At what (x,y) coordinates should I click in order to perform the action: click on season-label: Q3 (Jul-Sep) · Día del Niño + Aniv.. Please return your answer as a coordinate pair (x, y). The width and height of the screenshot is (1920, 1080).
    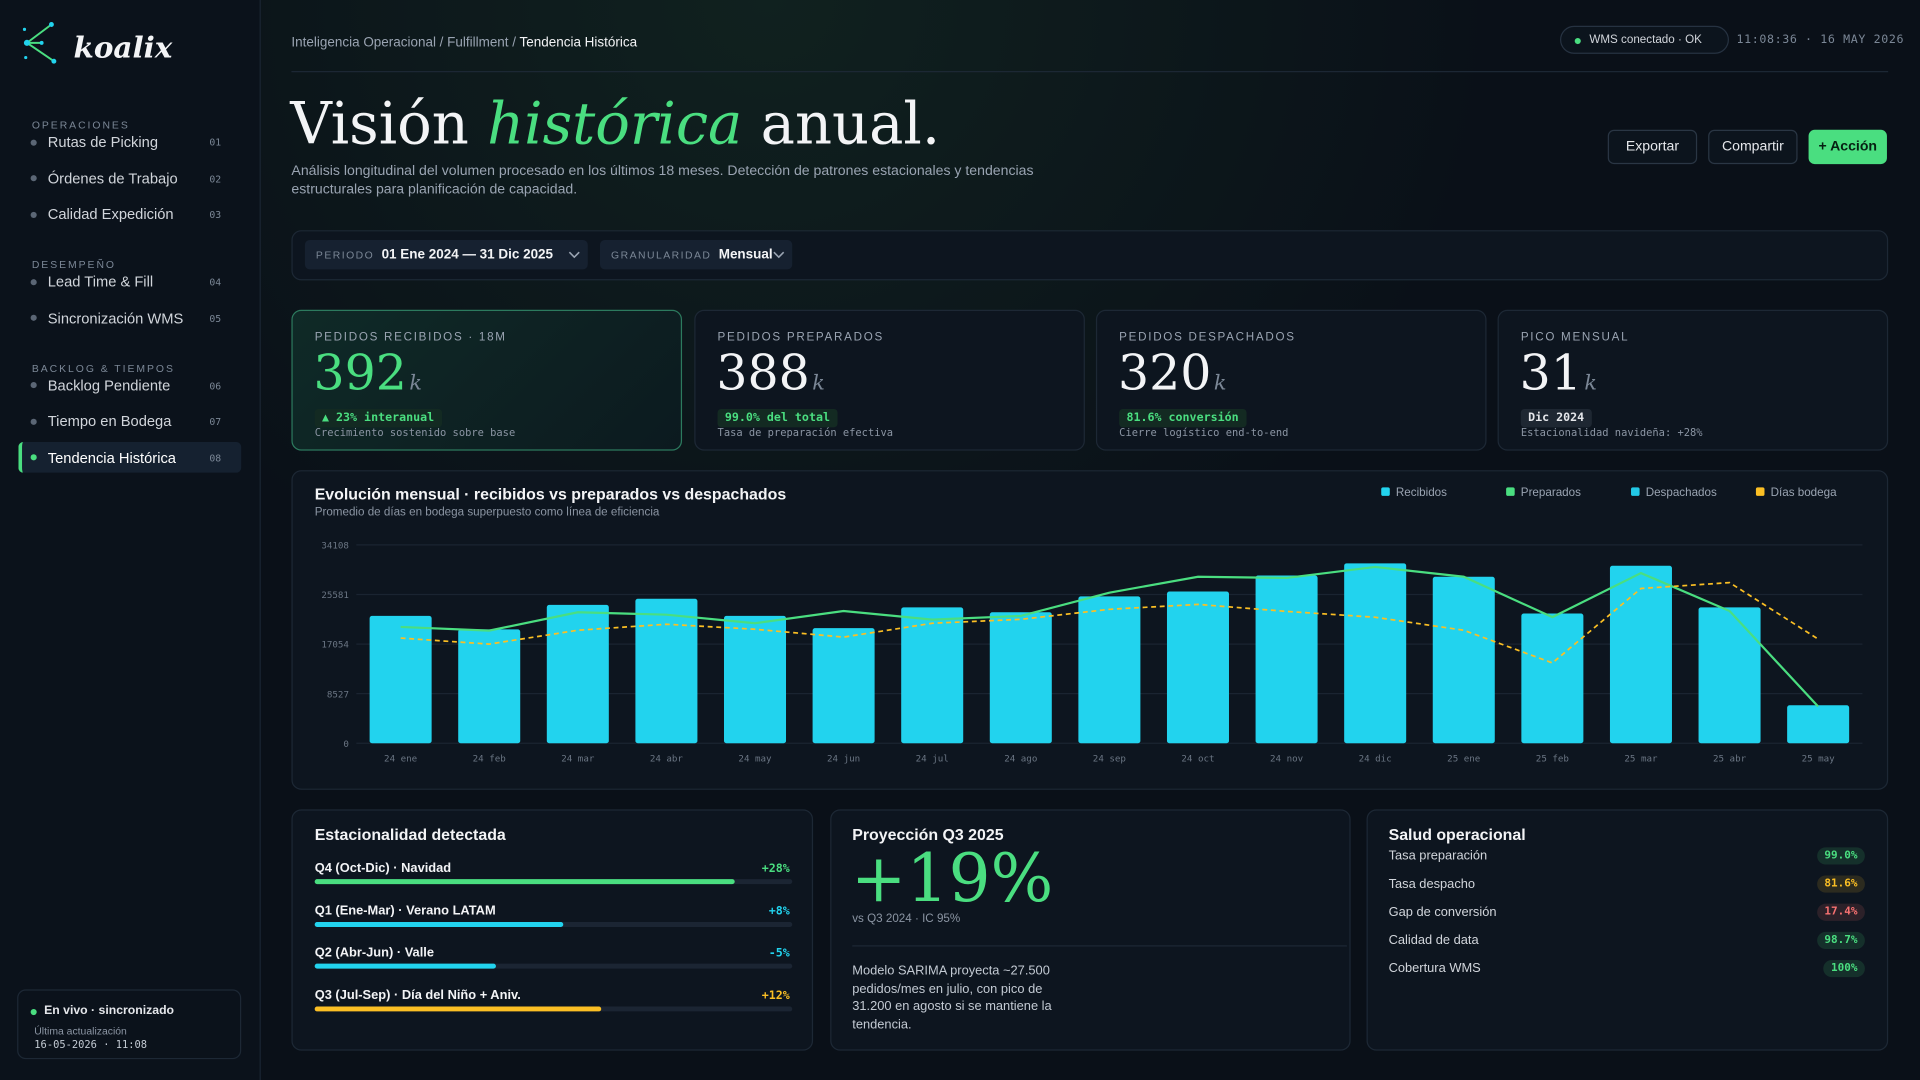
    Looking at the image, I should click on (417, 995).